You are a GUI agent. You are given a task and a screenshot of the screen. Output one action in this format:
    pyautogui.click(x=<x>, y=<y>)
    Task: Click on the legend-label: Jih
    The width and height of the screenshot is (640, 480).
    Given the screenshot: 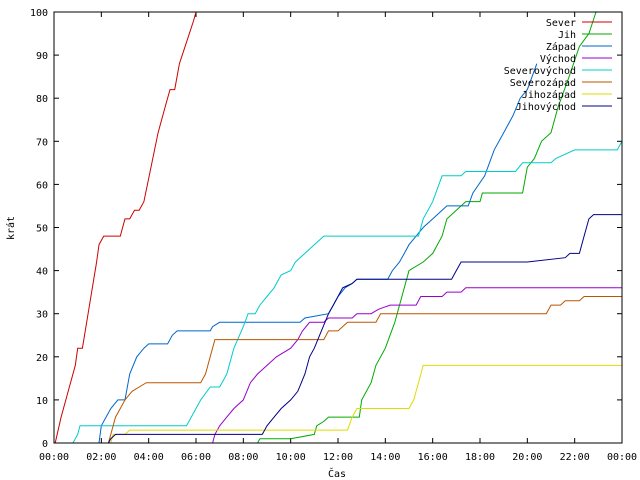 What is the action you would take?
    pyautogui.click(x=567, y=35)
    